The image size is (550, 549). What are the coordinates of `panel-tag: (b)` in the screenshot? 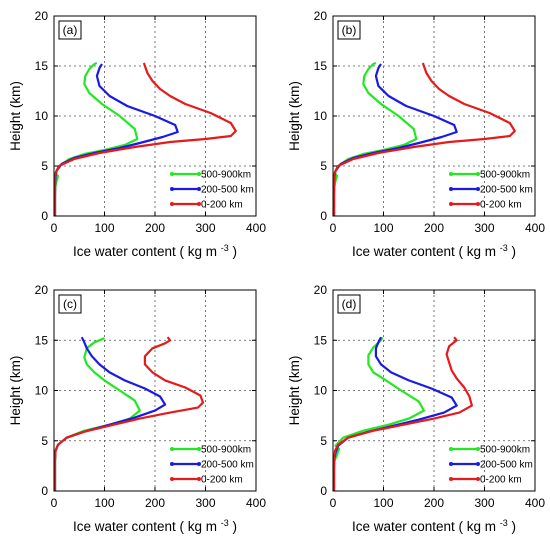 It's located at (349, 30).